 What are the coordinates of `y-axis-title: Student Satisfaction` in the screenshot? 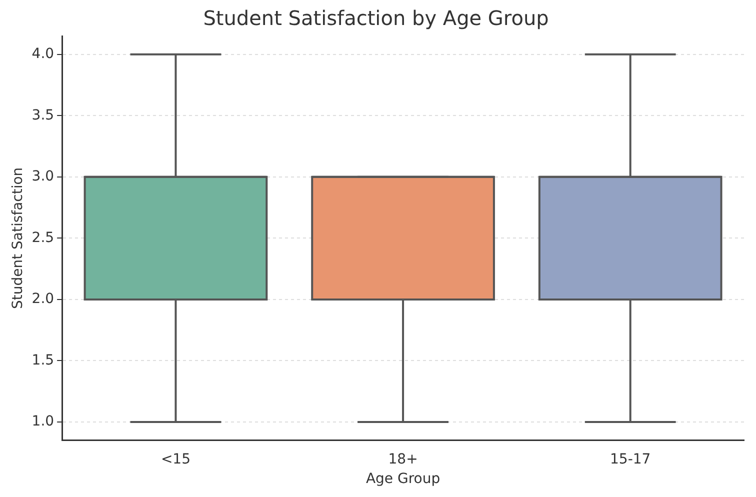 It's located at (18, 238).